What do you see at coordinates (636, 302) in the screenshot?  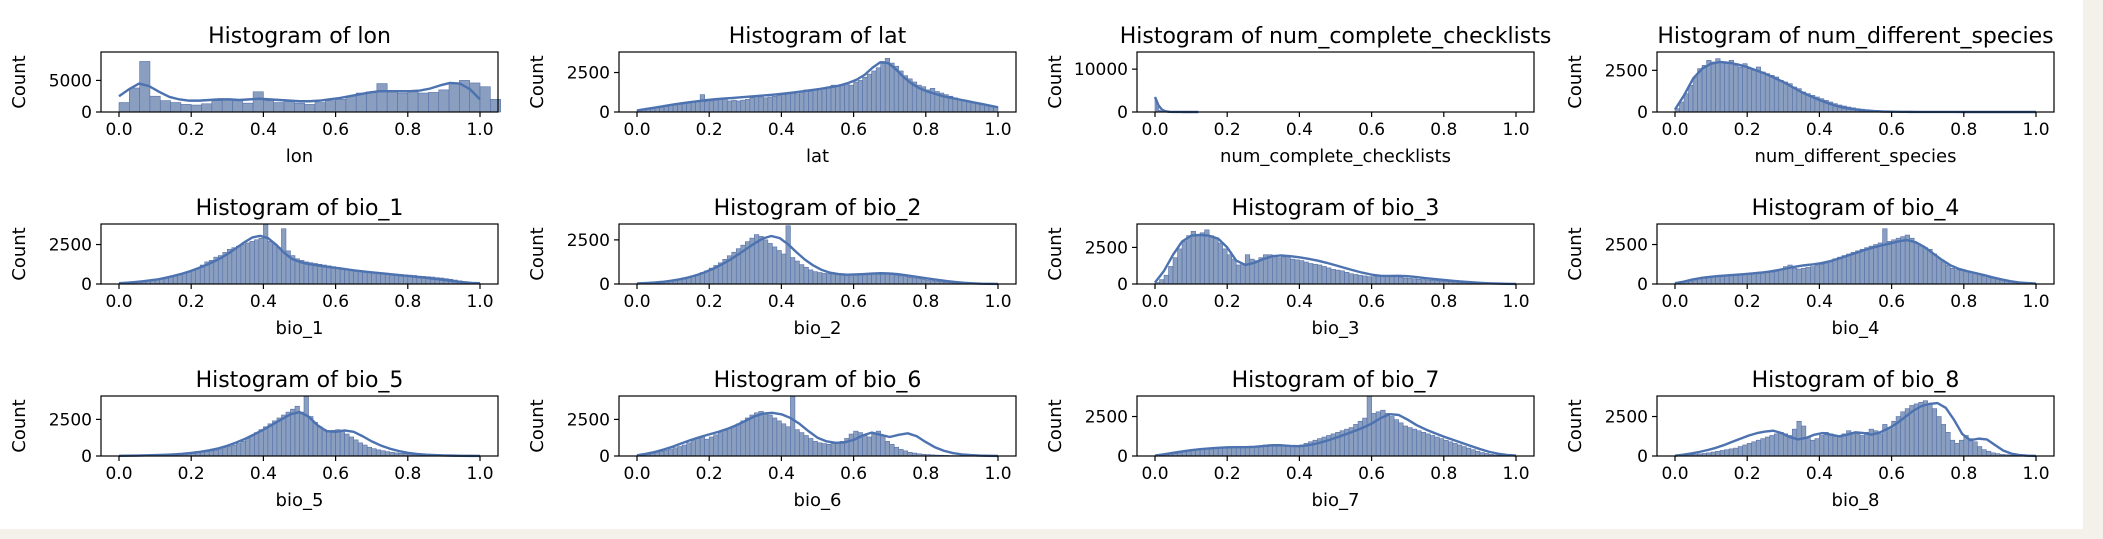 I see `x-tick-label: 0.0` at bounding box center [636, 302].